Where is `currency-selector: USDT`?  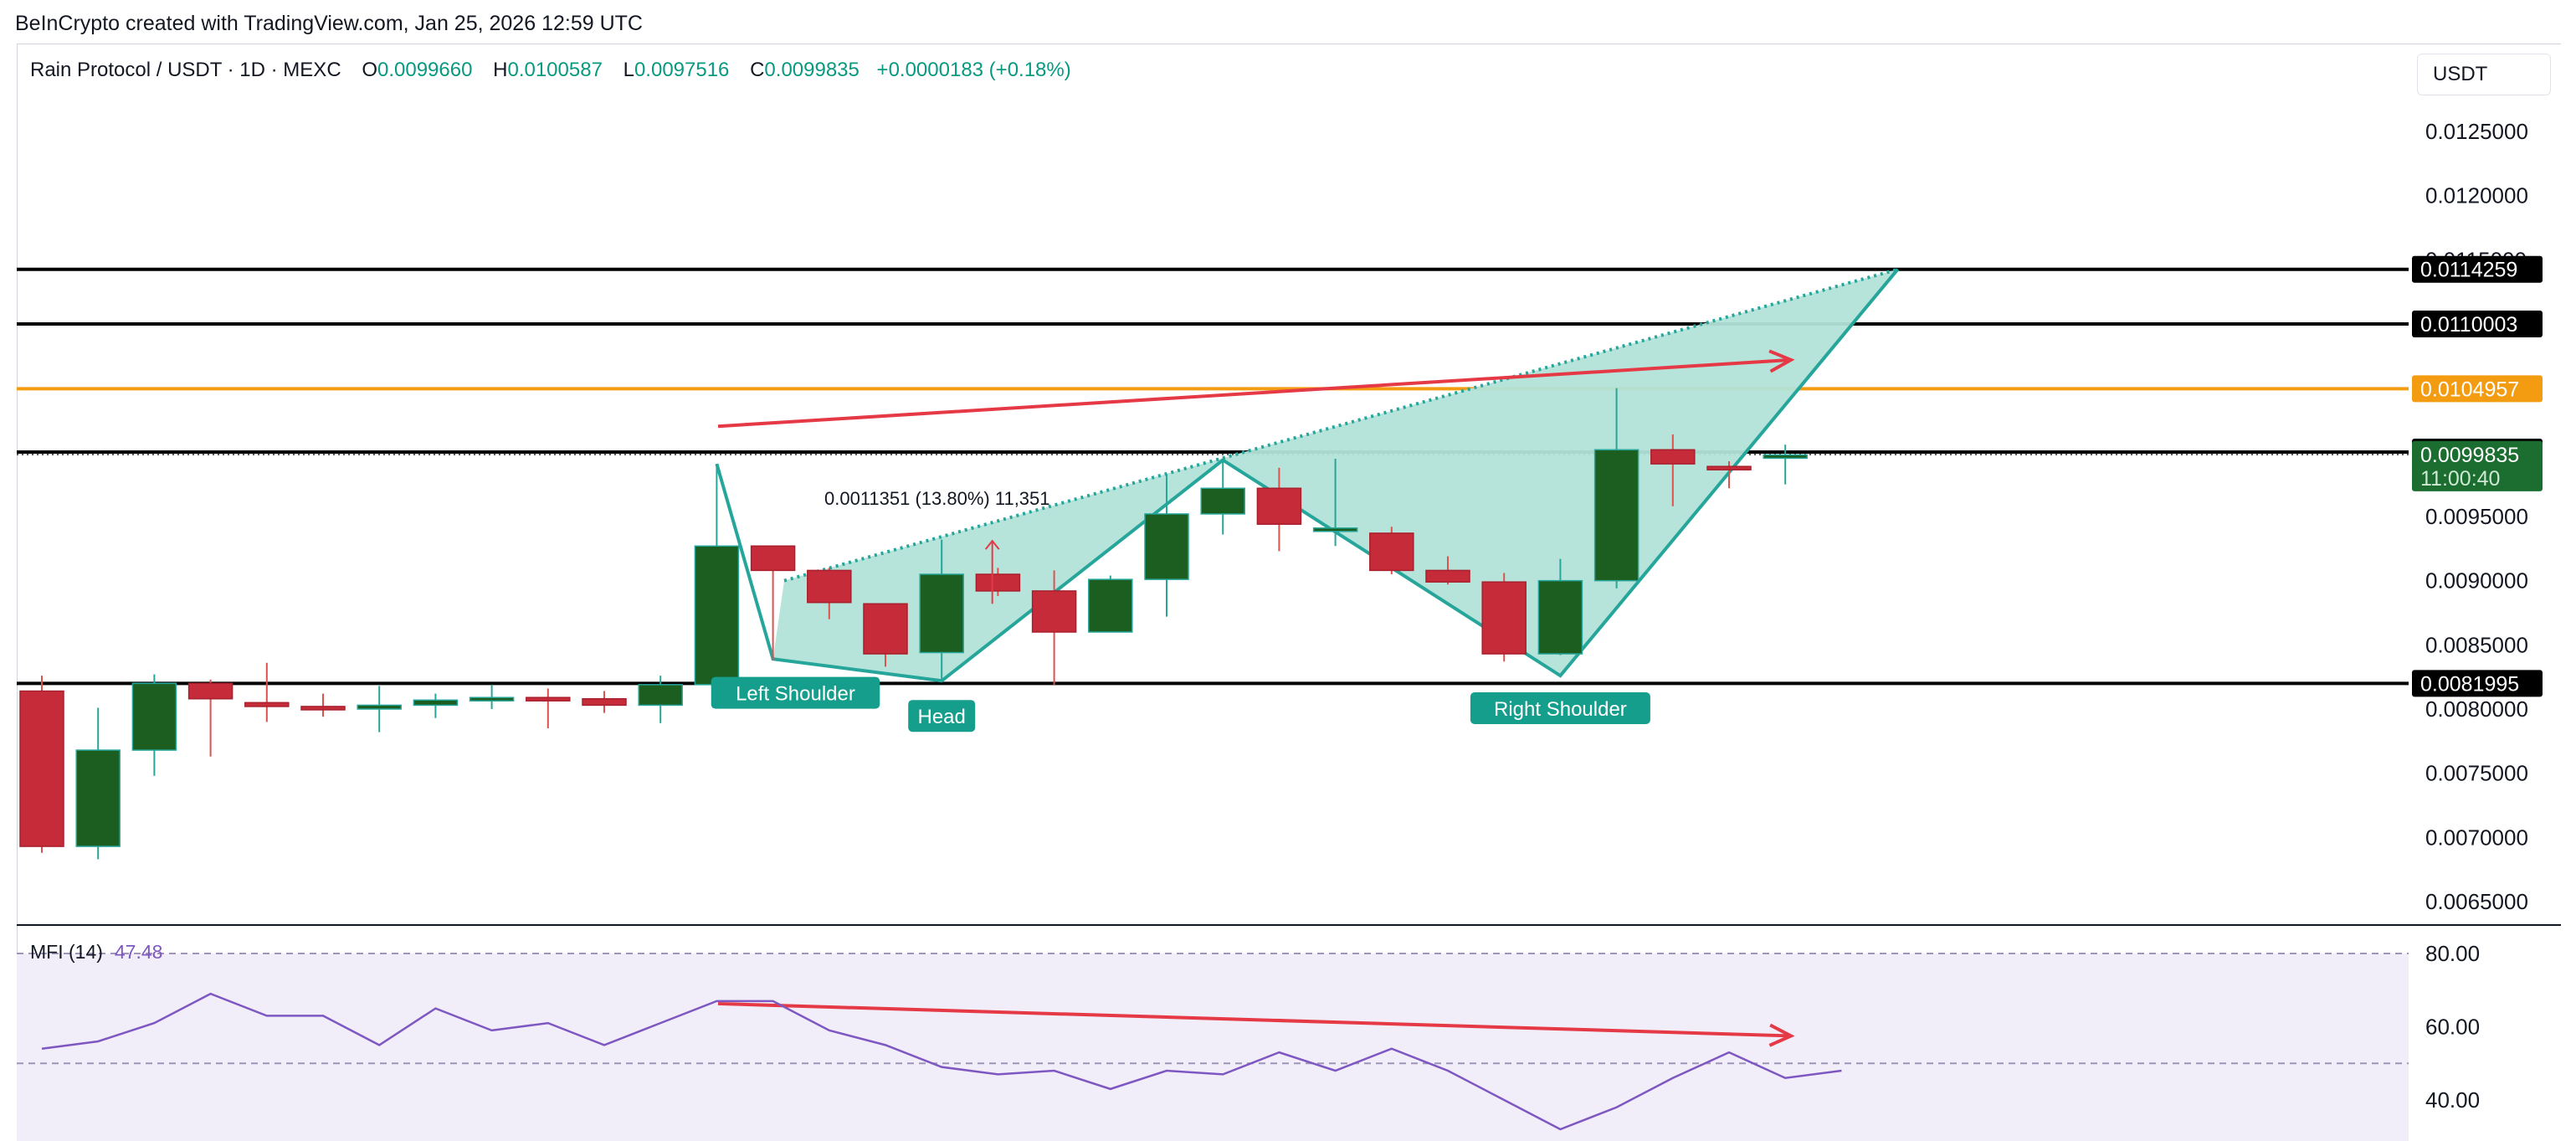 currency-selector: USDT is located at coordinates (2484, 74).